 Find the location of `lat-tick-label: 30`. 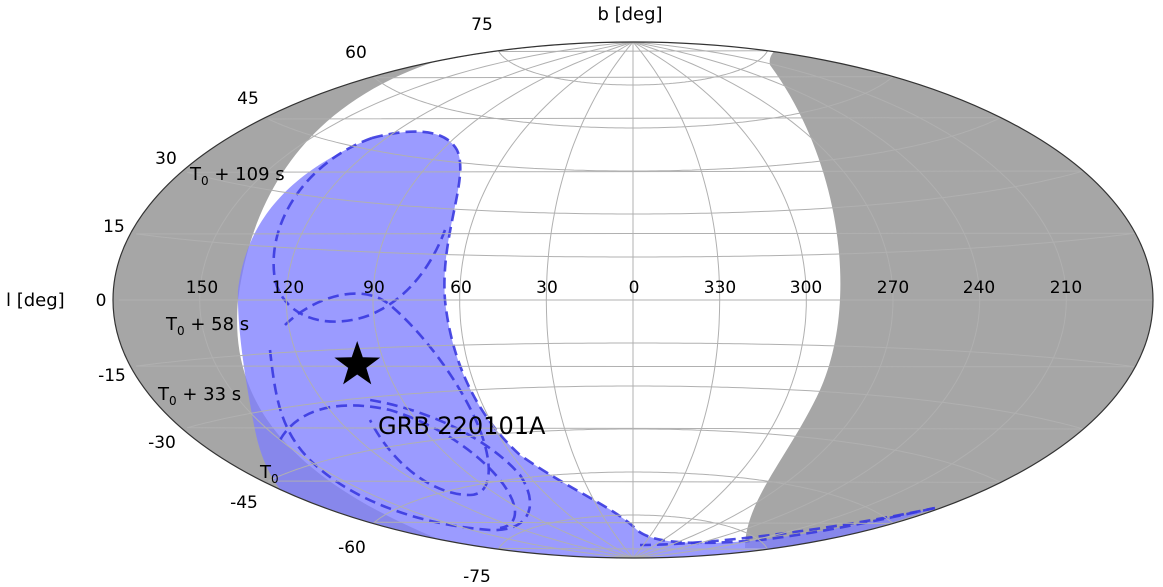

lat-tick-label: 30 is located at coordinates (166, 159).